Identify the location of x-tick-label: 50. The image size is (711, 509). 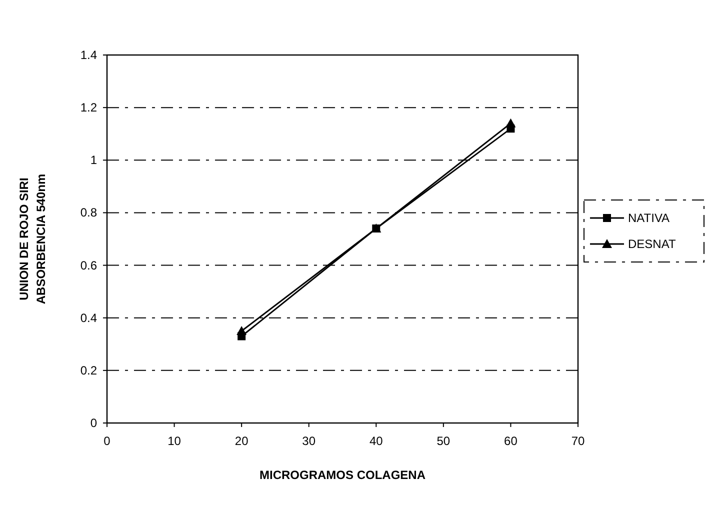
(443, 441).